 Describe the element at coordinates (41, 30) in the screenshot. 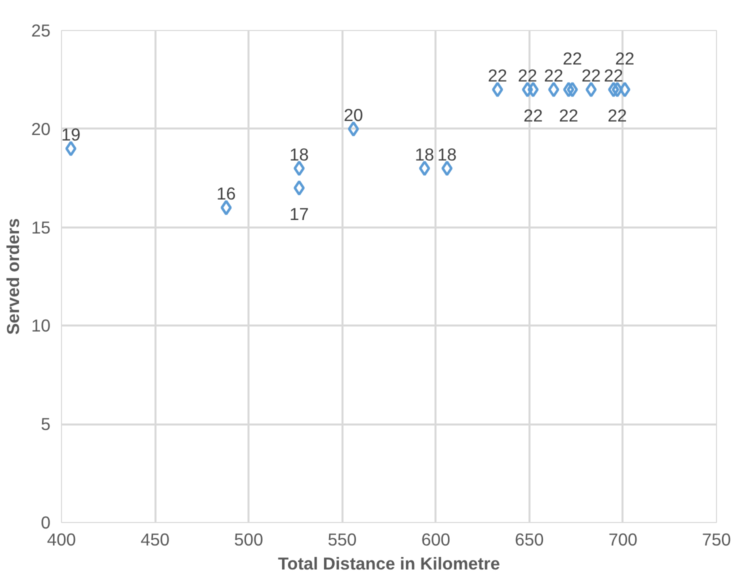

I see `y-tick-label: 25` at that location.